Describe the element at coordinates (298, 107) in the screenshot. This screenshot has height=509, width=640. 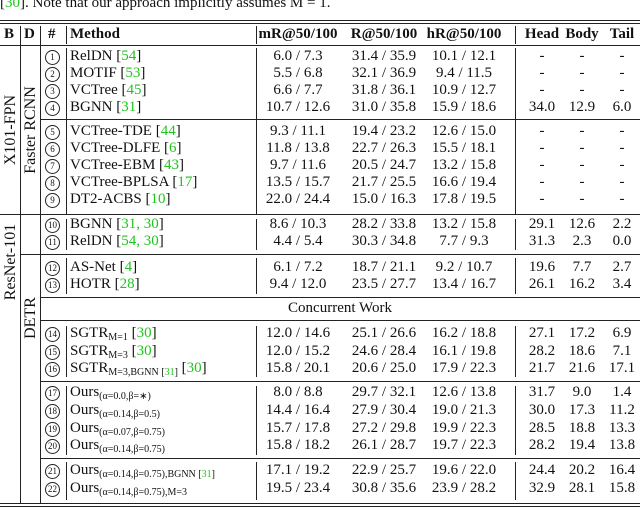
I see `cell-mr: 10.7 / 12.6` at that location.